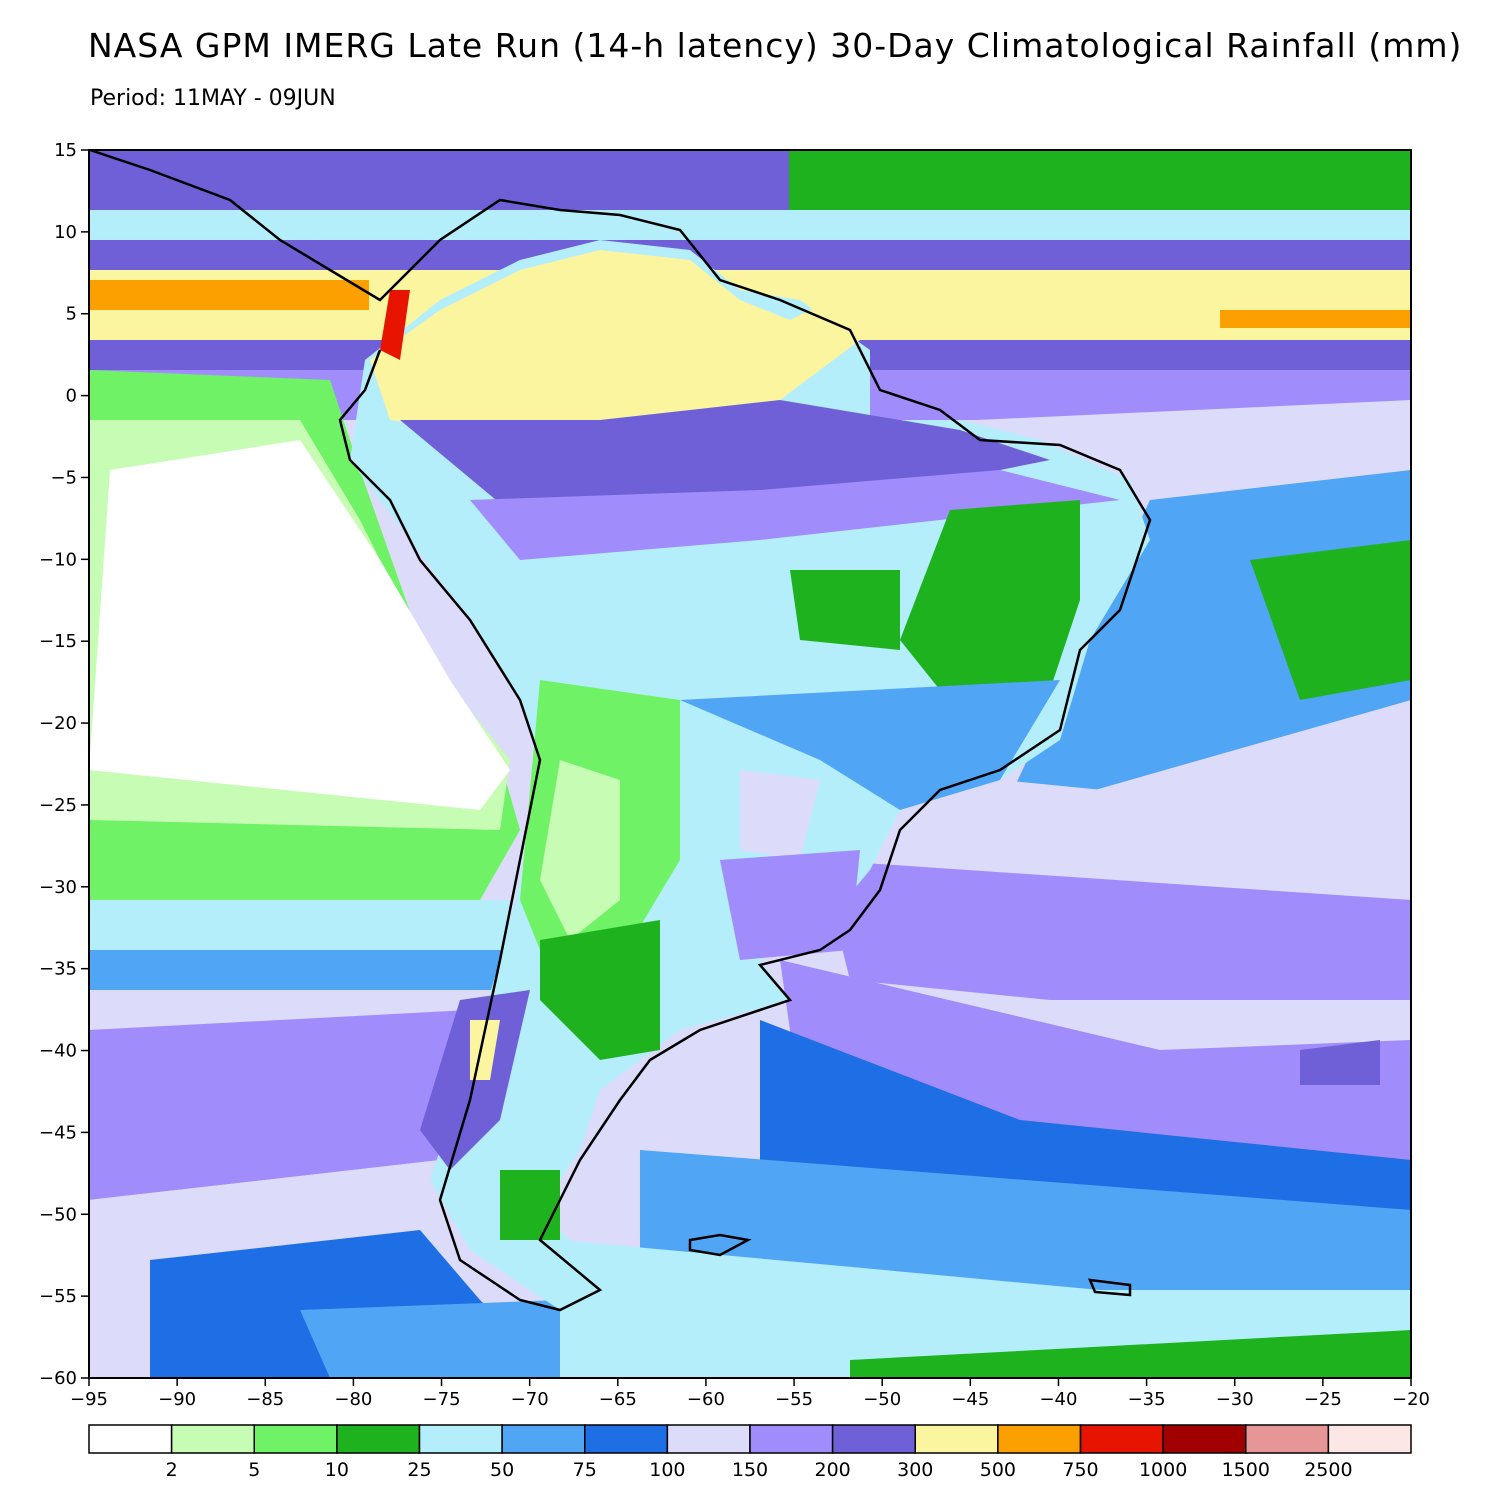 Image resolution: width=1500 pixels, height=1500 pixels. I want to click on colorbar-label: 2, so click(172, 1470).